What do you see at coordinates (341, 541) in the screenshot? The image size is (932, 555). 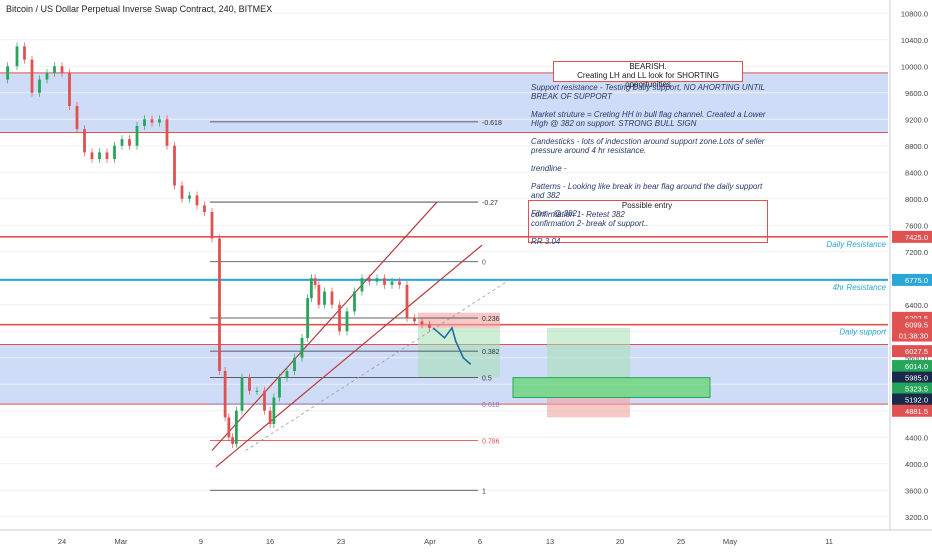 I see `x-tick-label: 23` at bounding box center [341, 541].